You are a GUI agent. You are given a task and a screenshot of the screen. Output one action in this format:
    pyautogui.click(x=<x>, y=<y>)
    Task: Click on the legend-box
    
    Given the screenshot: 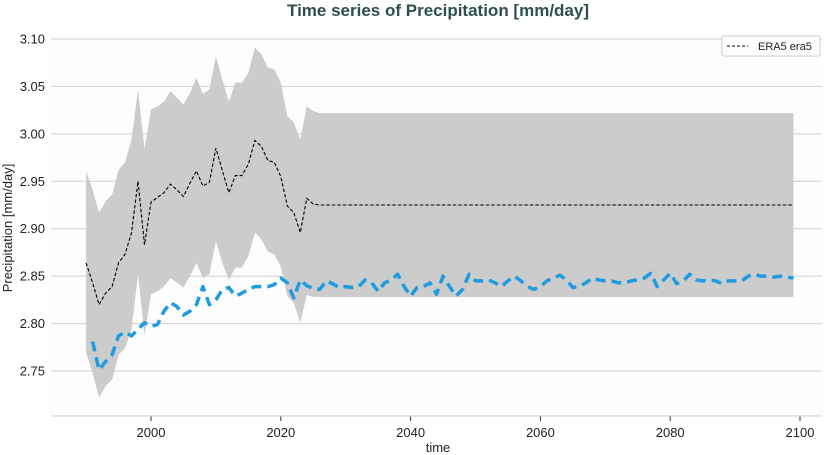 What is the action you would take?
    pyautogui.click(x=771, y=46)
    